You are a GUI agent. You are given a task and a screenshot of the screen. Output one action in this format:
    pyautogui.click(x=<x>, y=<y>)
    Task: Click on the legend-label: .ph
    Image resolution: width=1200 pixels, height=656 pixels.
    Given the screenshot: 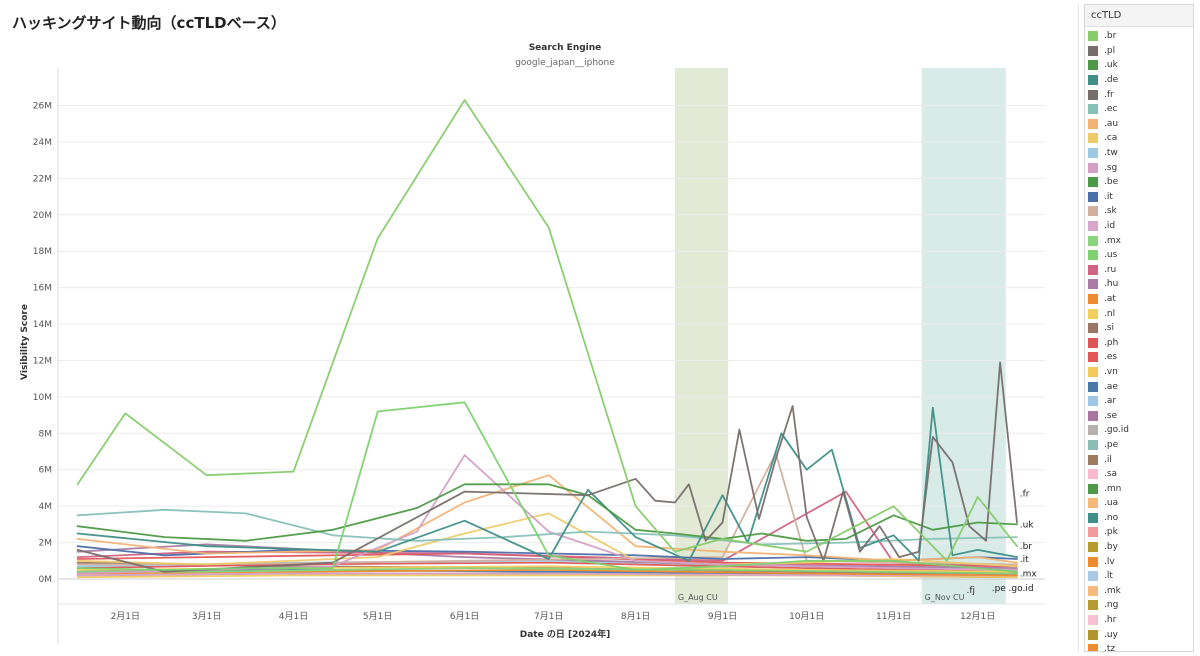 What is the action you would take?
    pyautogui.click(x=1111, y=342)
    